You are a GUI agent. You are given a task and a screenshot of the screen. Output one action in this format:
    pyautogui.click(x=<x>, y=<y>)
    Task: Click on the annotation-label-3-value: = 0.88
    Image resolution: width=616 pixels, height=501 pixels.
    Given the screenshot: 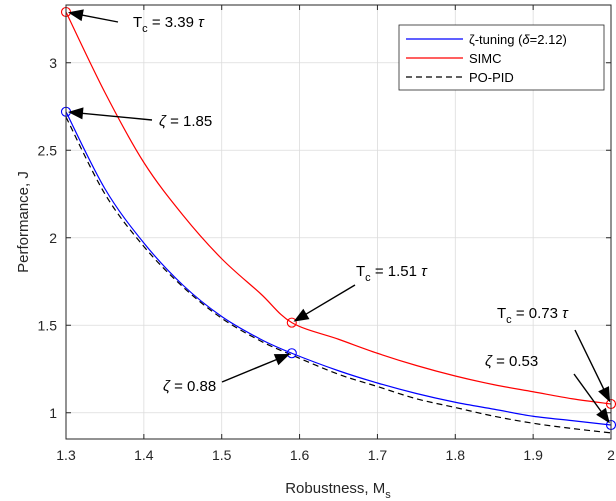 What is the action you would take?
    pyautogui.click(x=193, y=386)
    